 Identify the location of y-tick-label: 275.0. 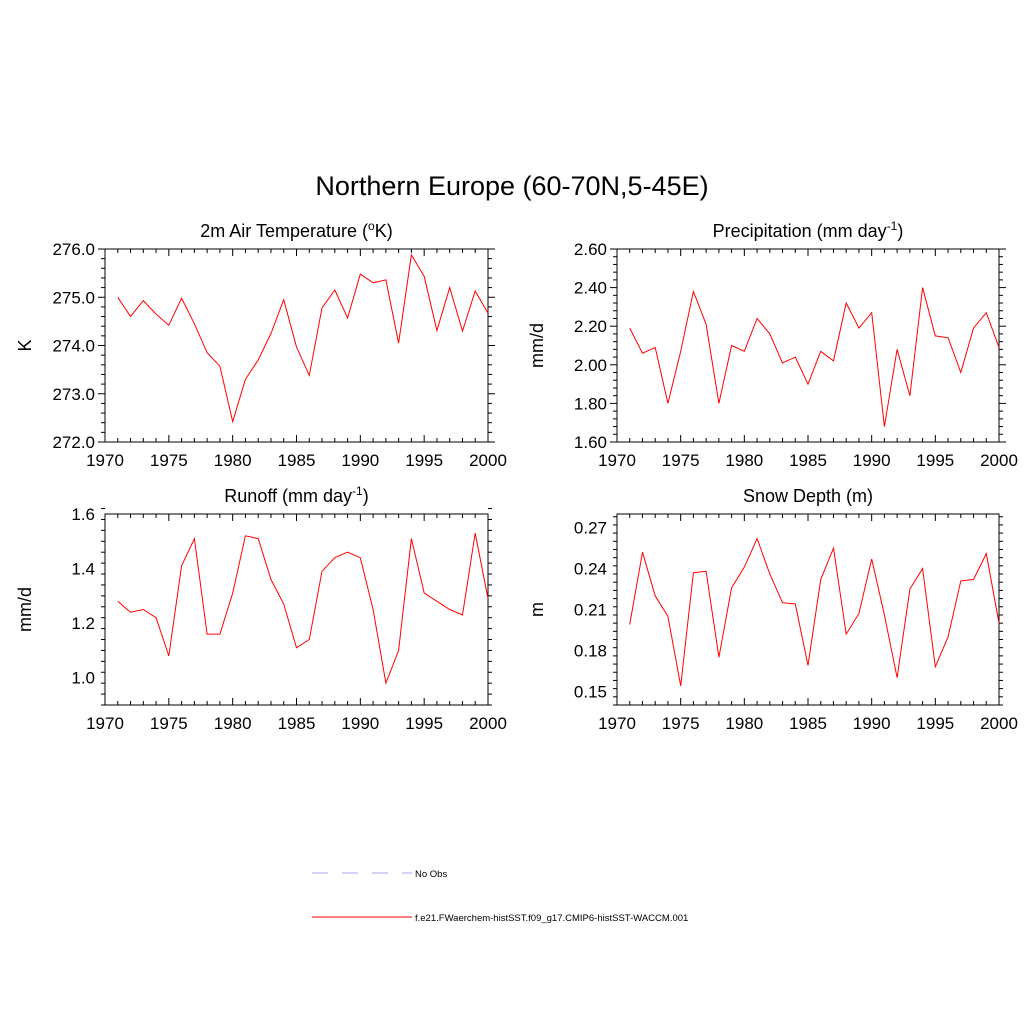
(73, 297).